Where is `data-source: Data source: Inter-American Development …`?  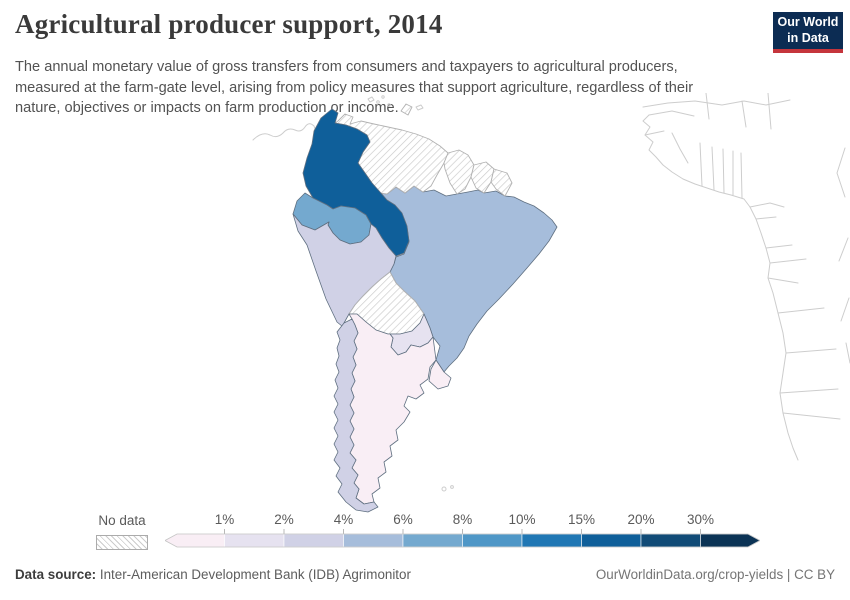 data-source: Data source: Inter-American Development … is located at coordinates (213, 574).